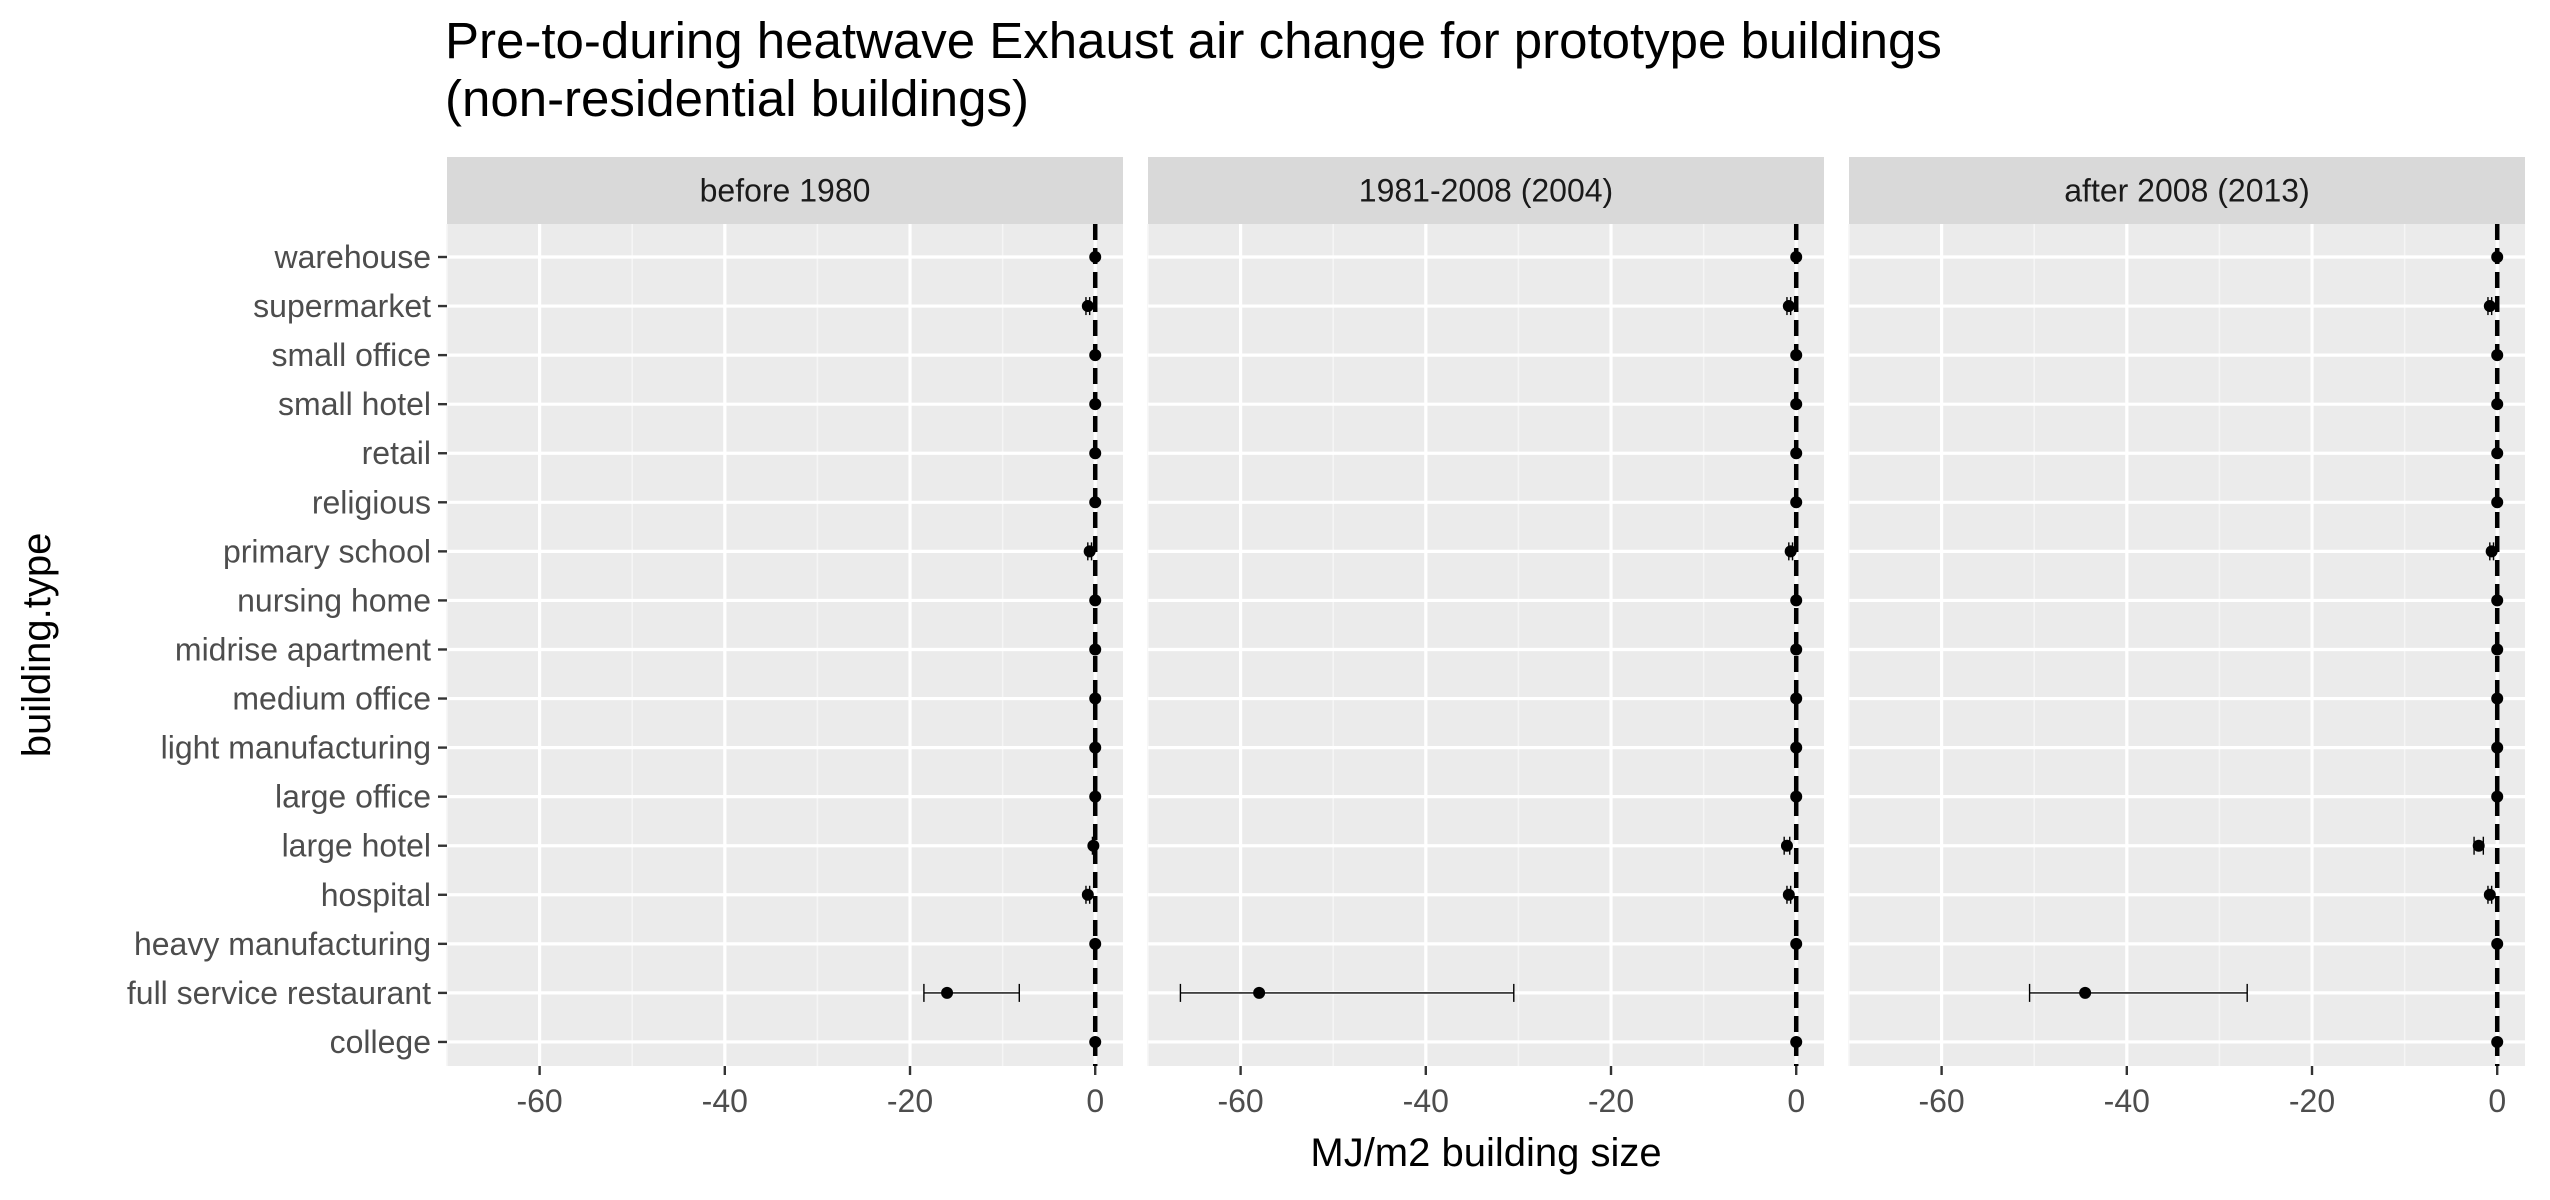 The image size is (2550, 1200). What do you see at coordinates (334, 600) in the screenshot?
I see `y-tick-label: nursing home` at bounding box center [334, 600].